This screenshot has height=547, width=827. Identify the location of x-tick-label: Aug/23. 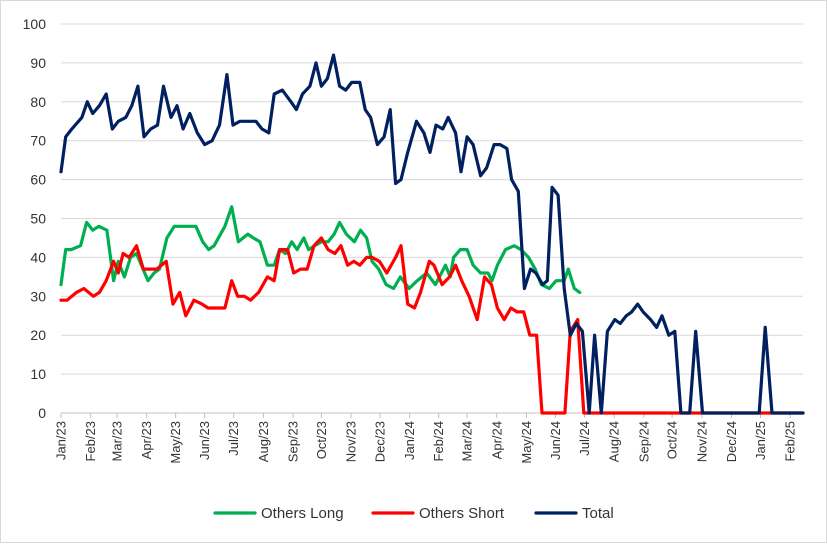
(263, 441).